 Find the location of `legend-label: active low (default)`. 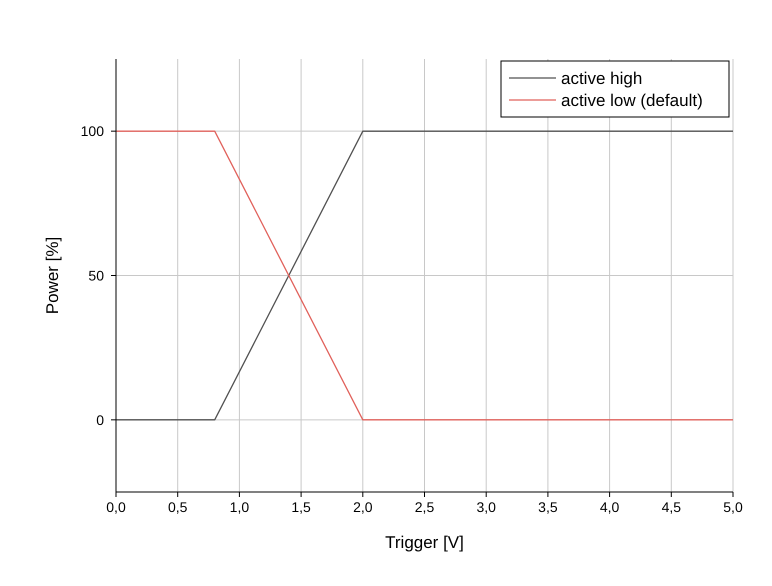

legend-label: active low (default) is located at coordinates (632, 100).